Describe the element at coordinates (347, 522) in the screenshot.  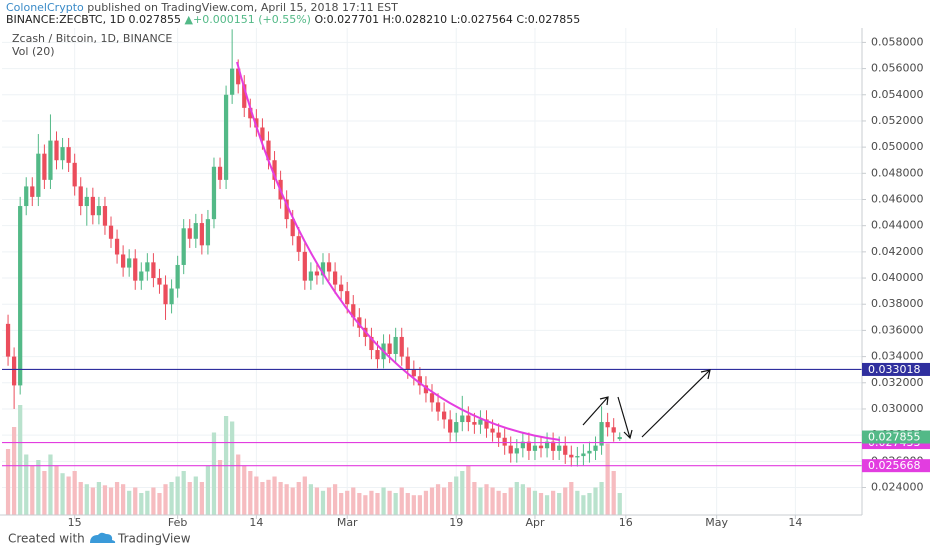
I see `x-tick-label: Mar` at that location.